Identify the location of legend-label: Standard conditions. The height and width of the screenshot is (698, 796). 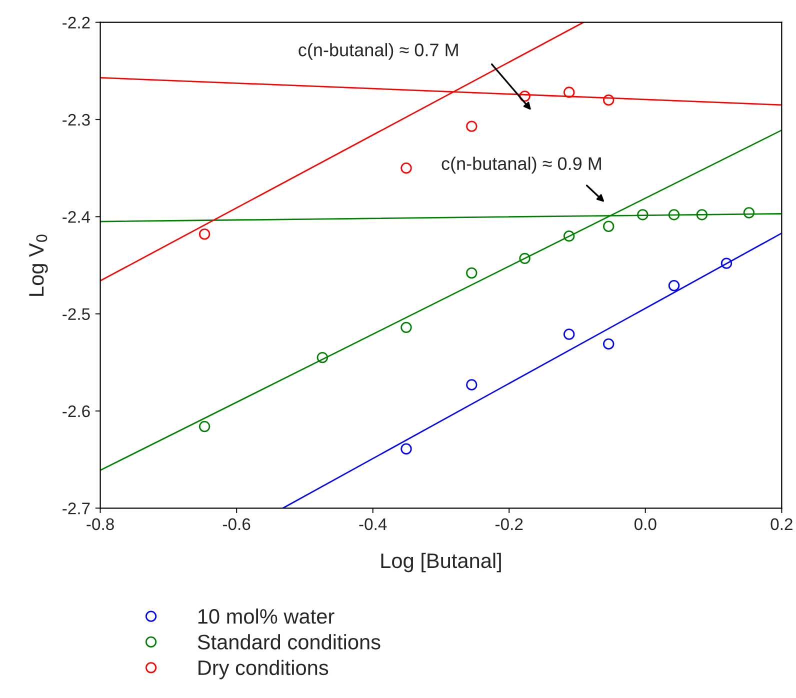
(289, 642).